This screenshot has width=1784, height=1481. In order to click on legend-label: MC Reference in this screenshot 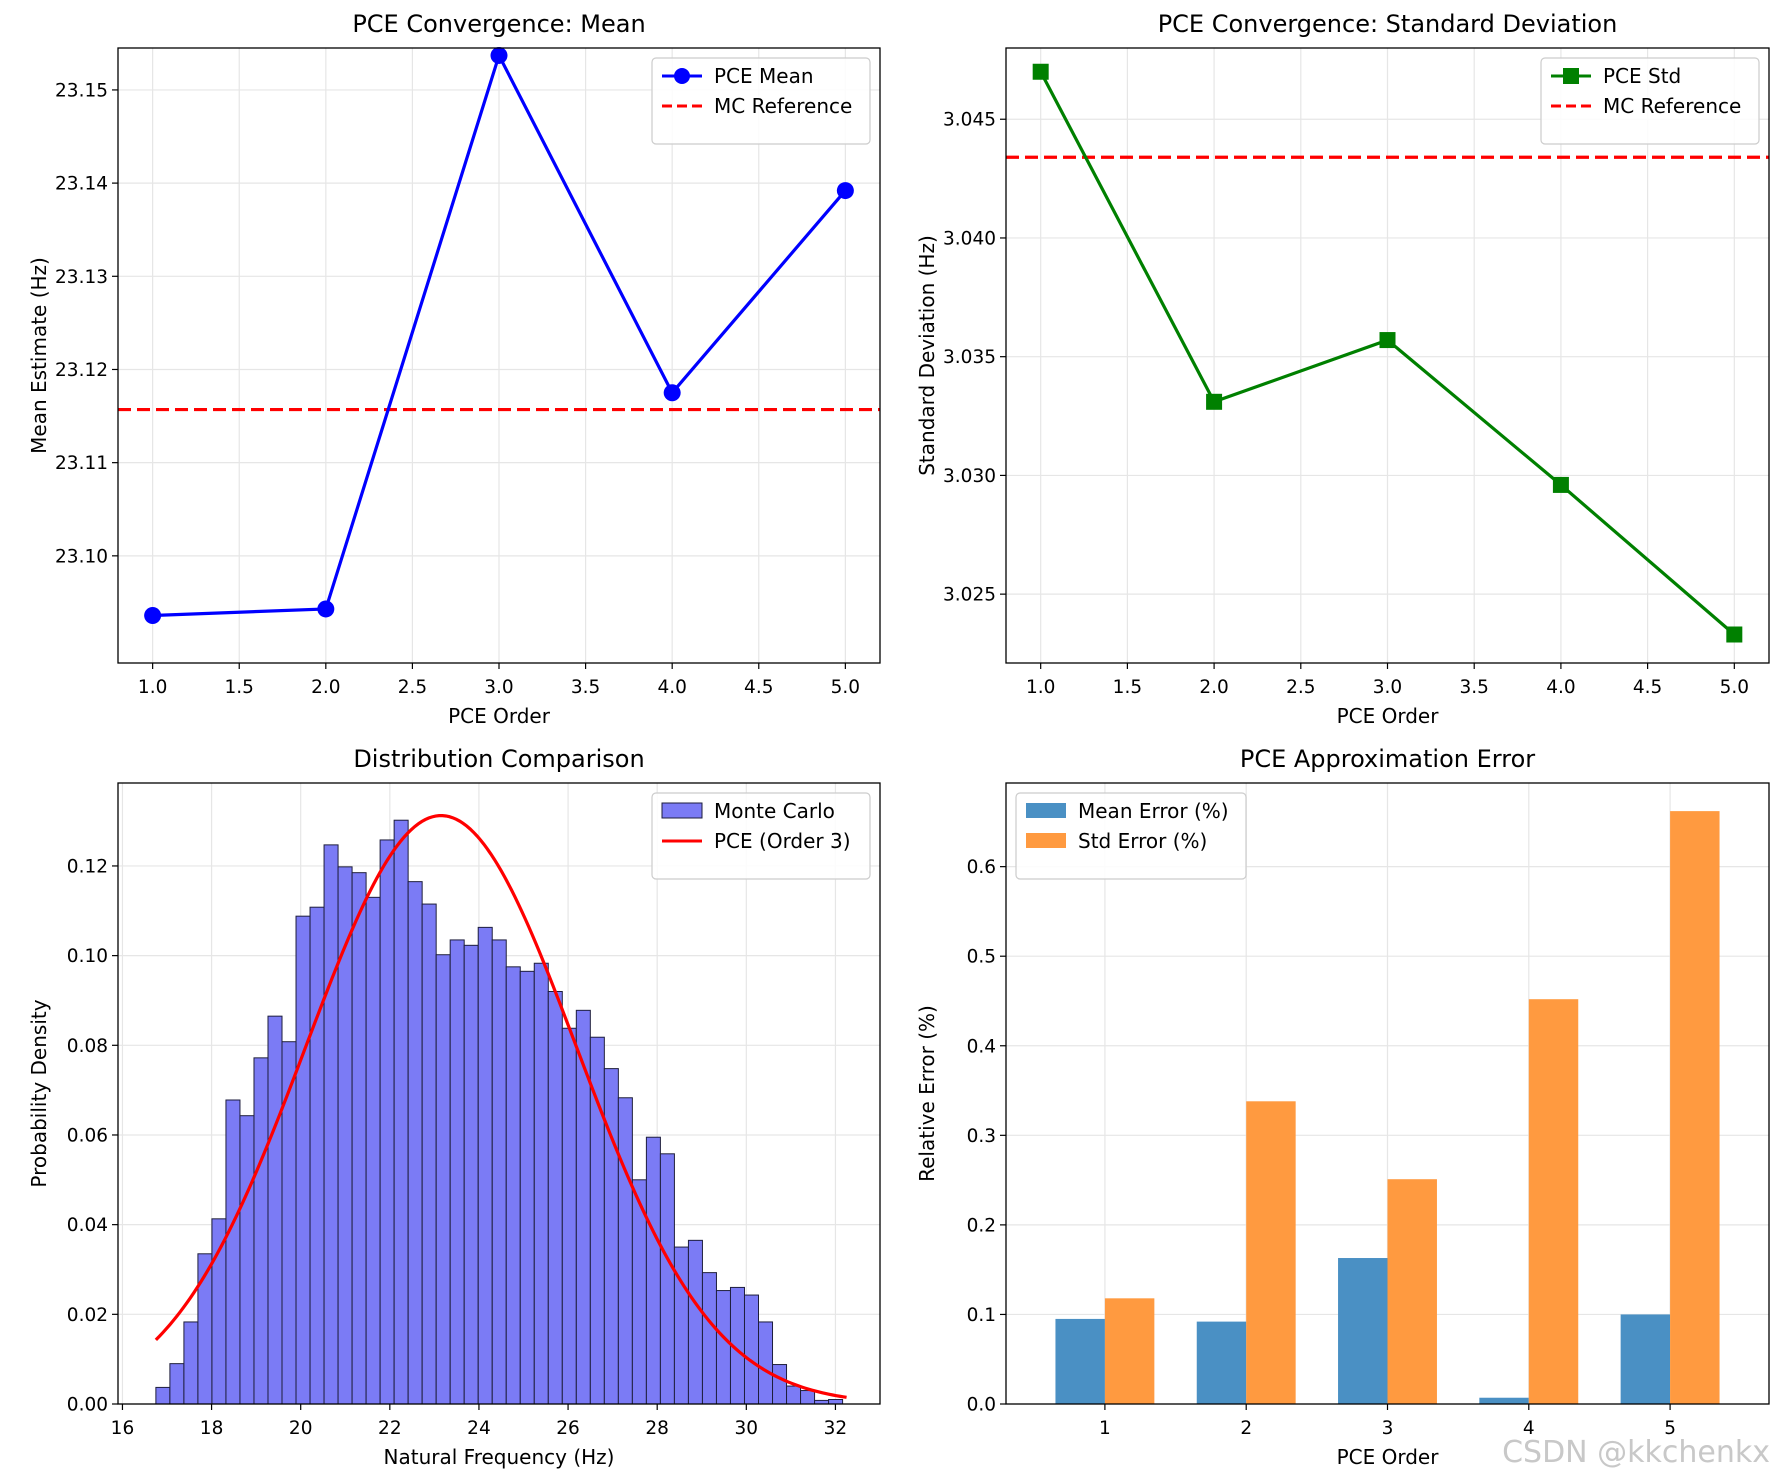, I will do `click(783, 106)`.